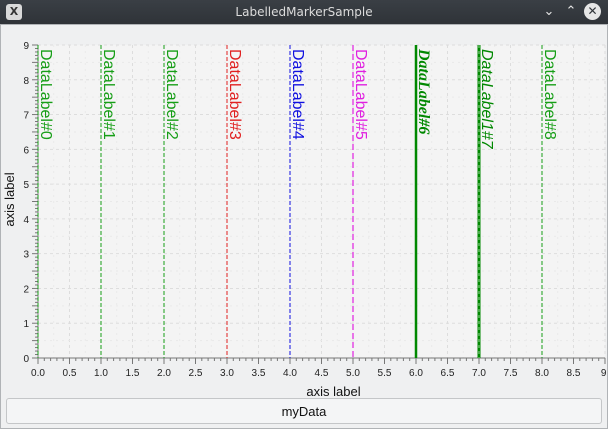 This screenshot has height=429, width=608. I want to click on y-tick-label: 8, so click(26, 81).